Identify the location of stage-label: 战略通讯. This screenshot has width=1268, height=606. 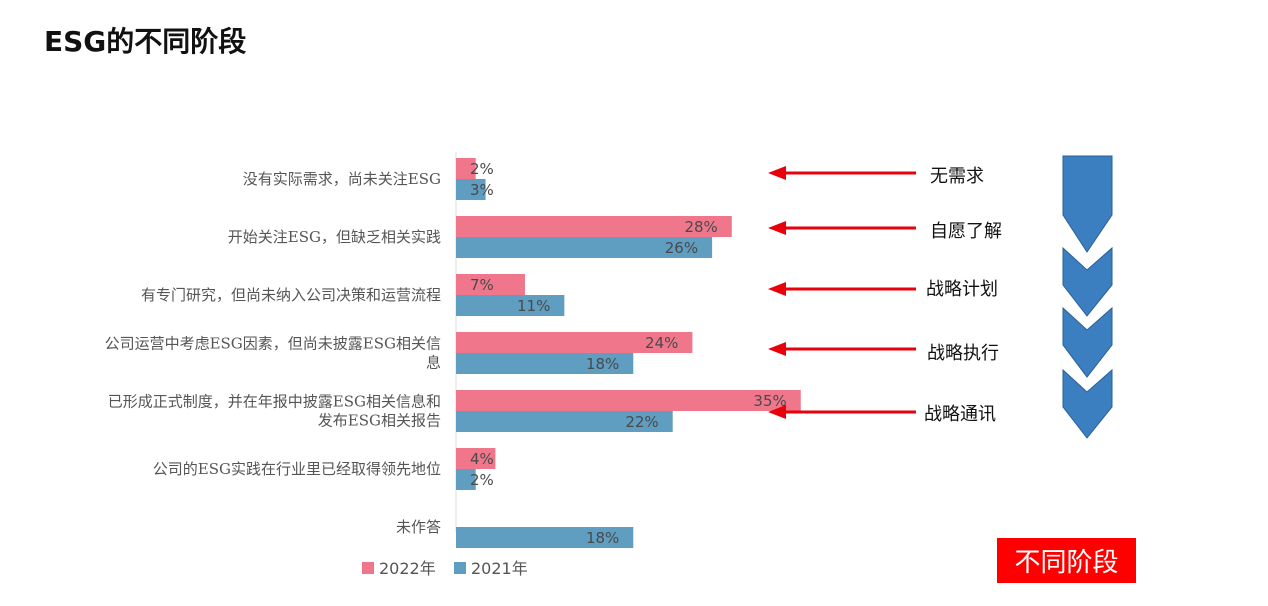
(960, 414).